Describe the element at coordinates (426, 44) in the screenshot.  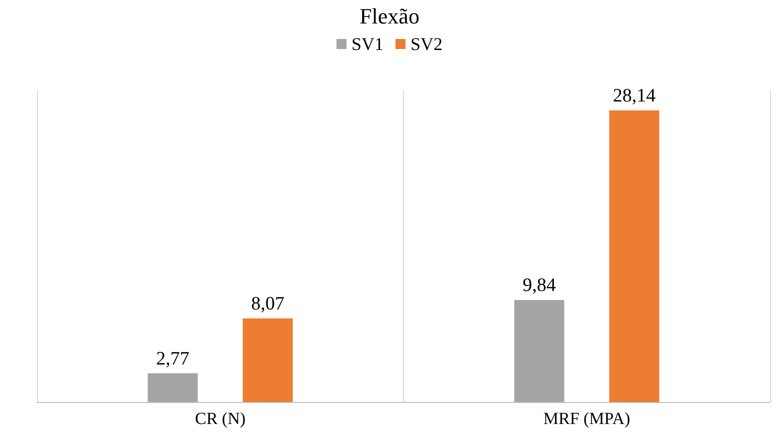
I see `legend-label: SV2` at that location.